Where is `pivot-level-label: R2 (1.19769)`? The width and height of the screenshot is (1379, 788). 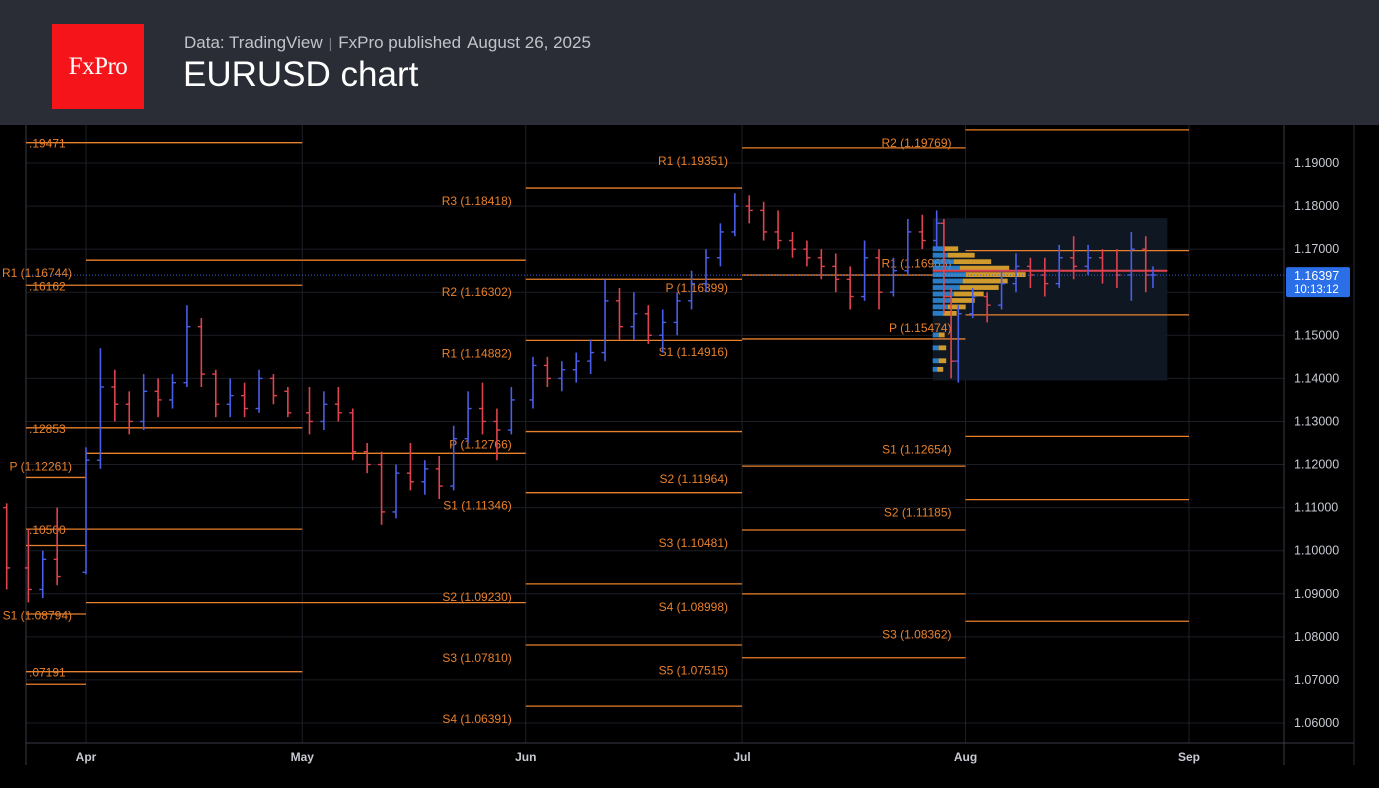 pivot-level-label: R2 (1.19769) is located at coordinates (916, 143).